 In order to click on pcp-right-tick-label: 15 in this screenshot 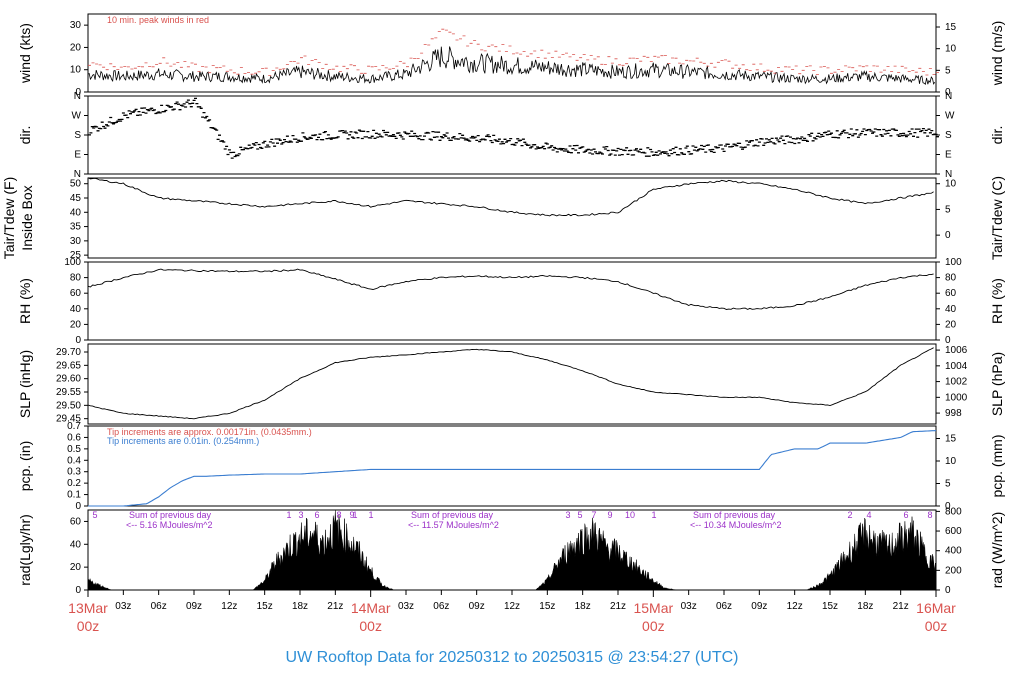, I will do `click(951, 439)`.